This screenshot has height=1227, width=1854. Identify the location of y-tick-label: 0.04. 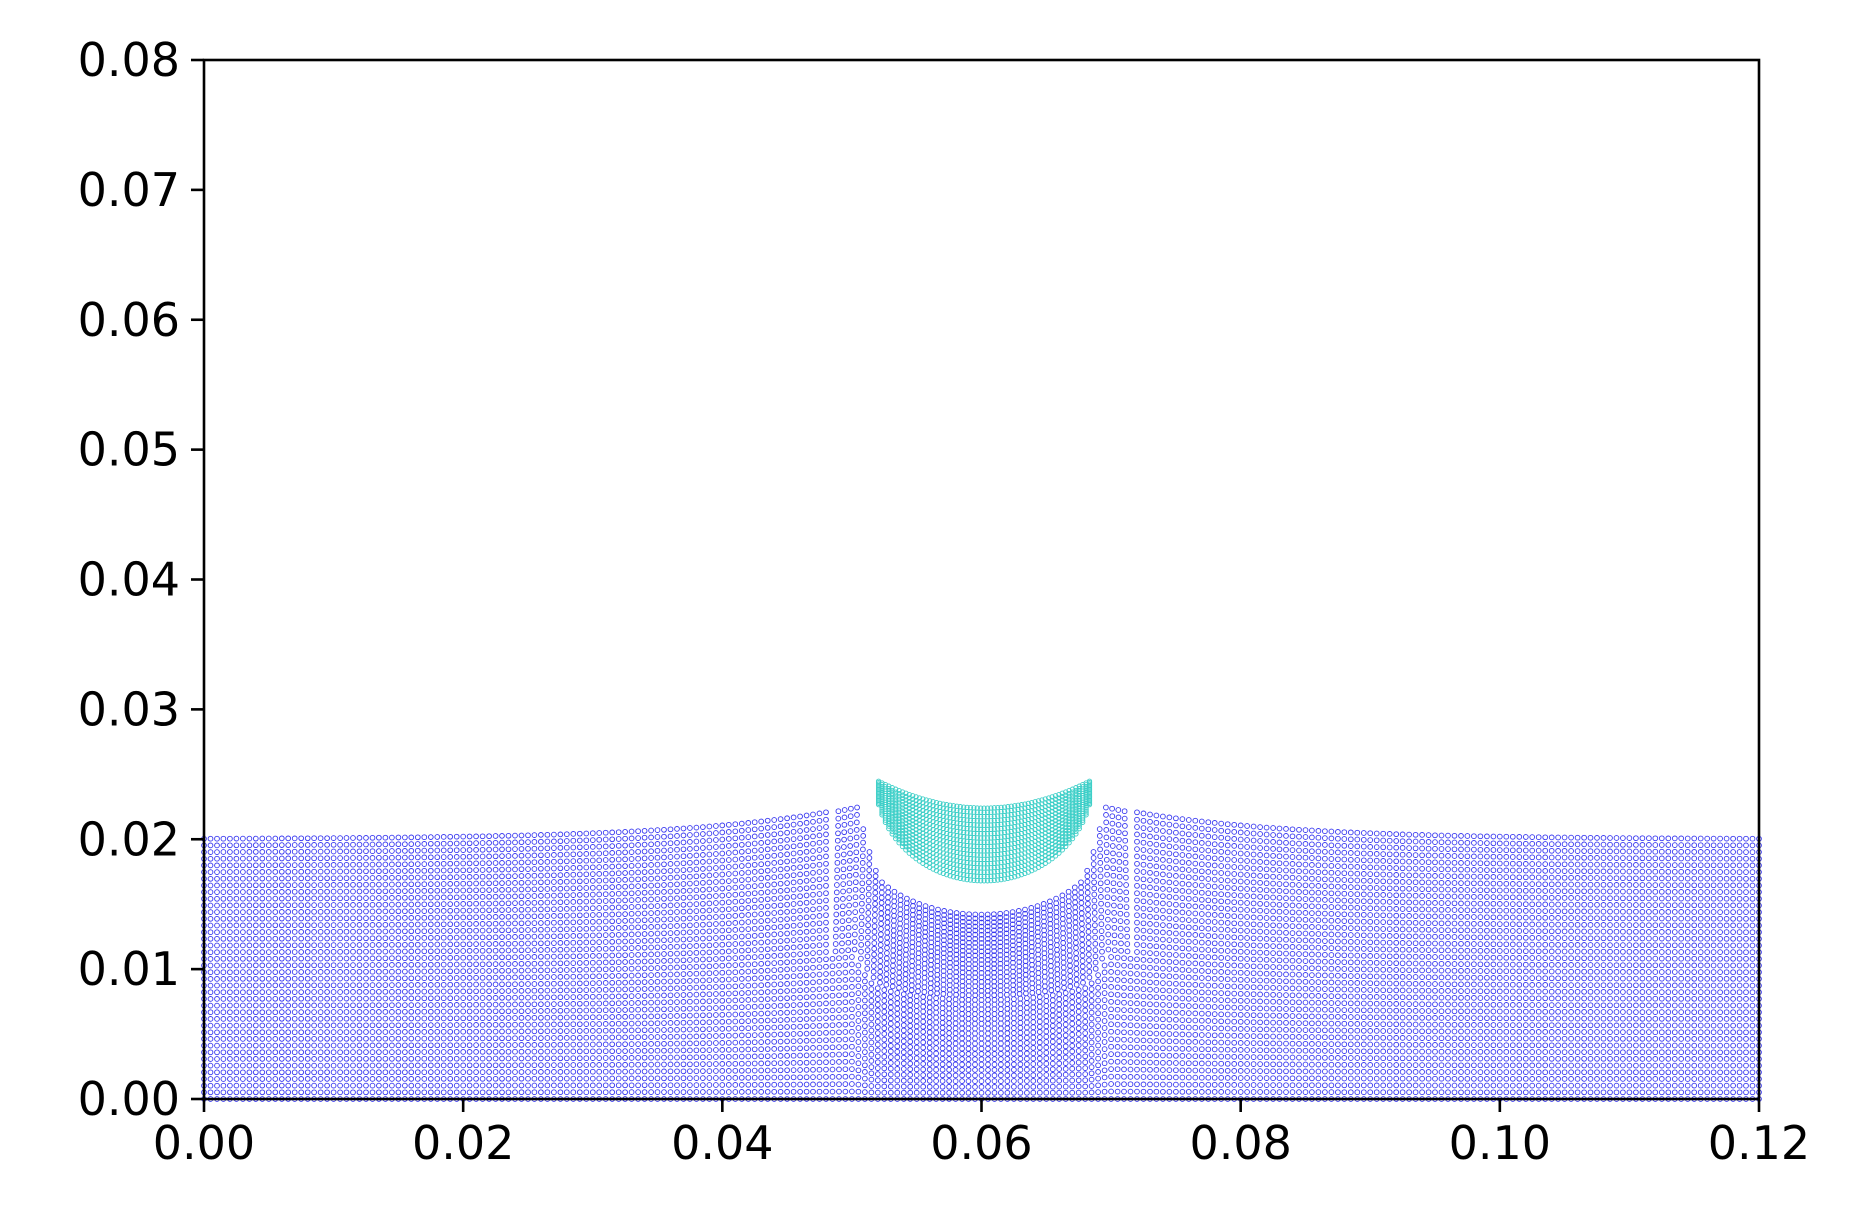
(129, 580).